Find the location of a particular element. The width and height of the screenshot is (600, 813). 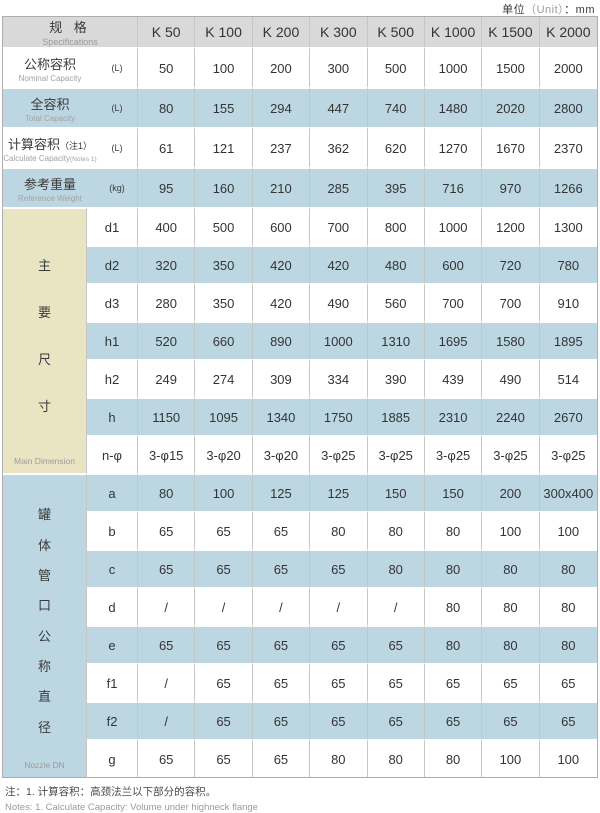

data-cell: 1340 is located at coordinates (281, 416).